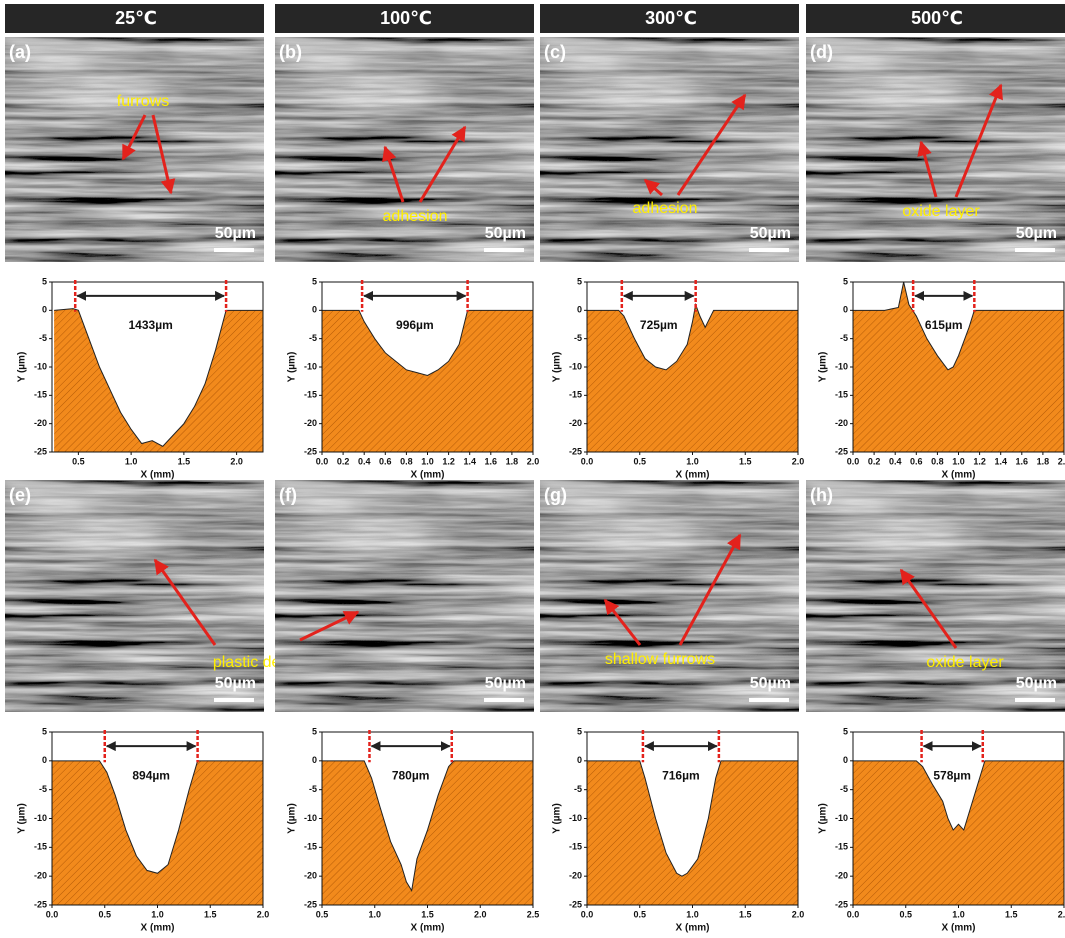 The height and width of the screenshot is (938, 1065). I want to click on header-label: 25℃, so click(136, 18).